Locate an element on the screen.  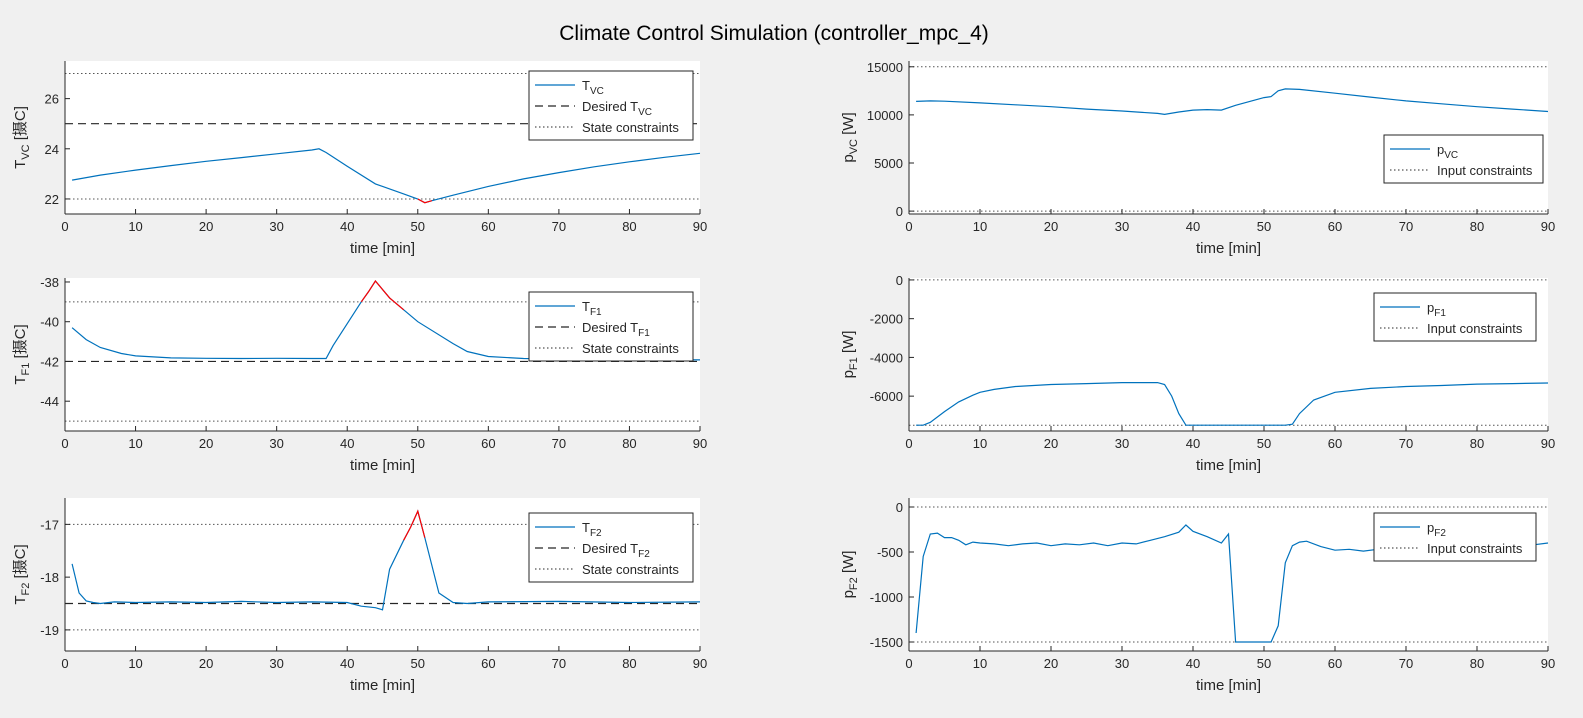
legend-label-2: Desired TF1 is located at coordinates (616, 329).